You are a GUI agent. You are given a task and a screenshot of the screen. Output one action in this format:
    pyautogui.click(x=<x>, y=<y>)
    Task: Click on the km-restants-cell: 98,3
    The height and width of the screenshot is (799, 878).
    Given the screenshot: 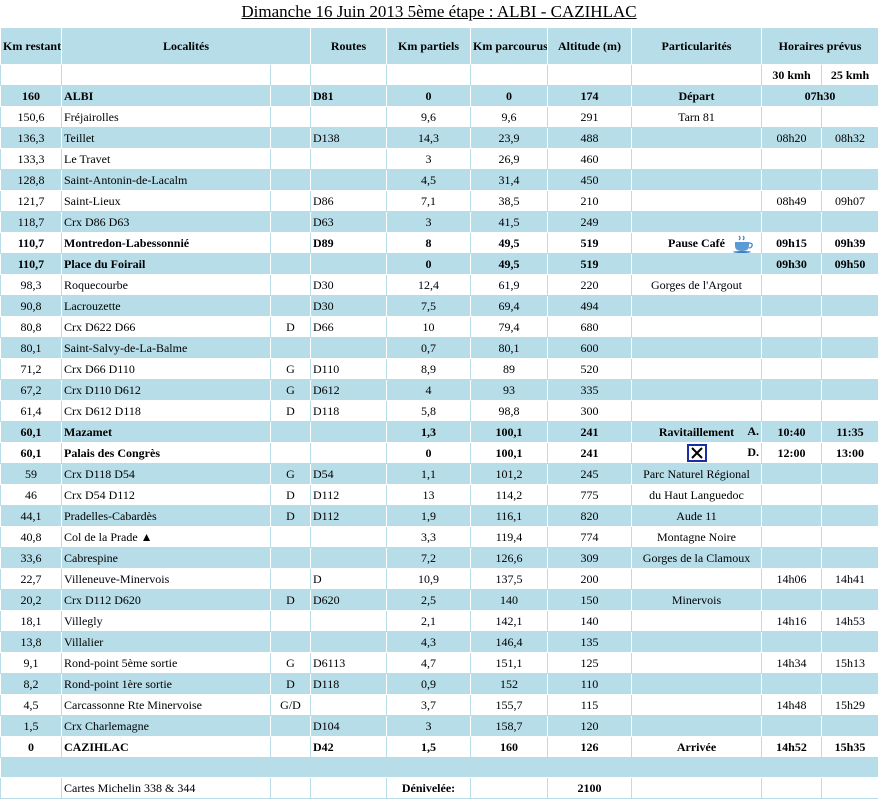 What is the action you would take?
    pyautogui.click(x=31, y=285)
    